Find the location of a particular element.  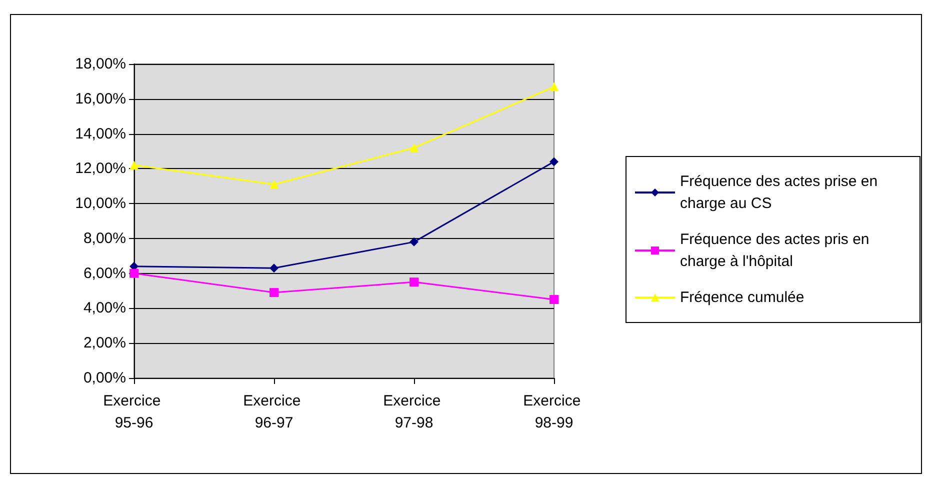

y-tick-label: 6,00% is located at coordinates (104, 273).